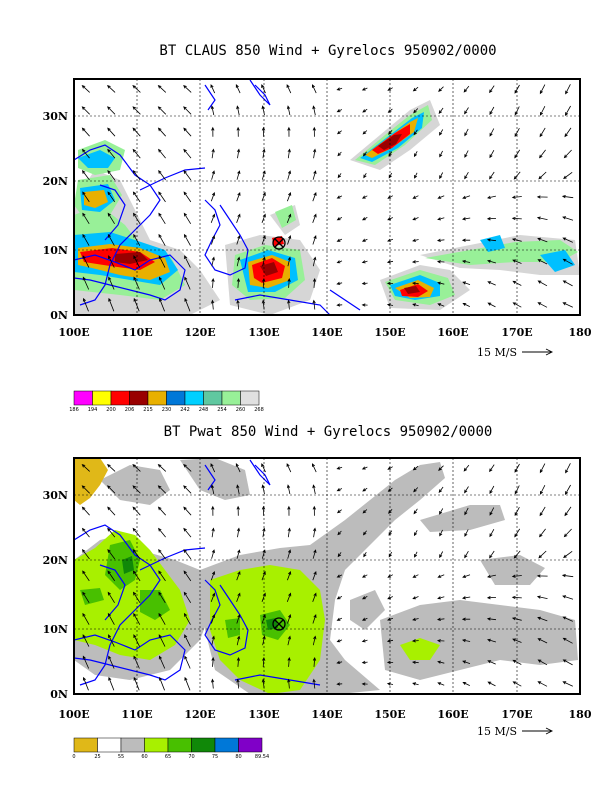  What do you see at coordinates (497, 352) in the screenshot?
I see `vector-scale-label: 15 M/S` at bounding box center [497, 352].